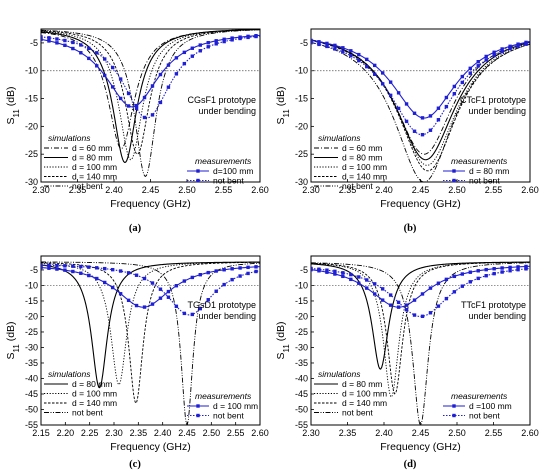  Describe the element at coordinates (420, 343) in the screenshot. I see `curves` at that location.